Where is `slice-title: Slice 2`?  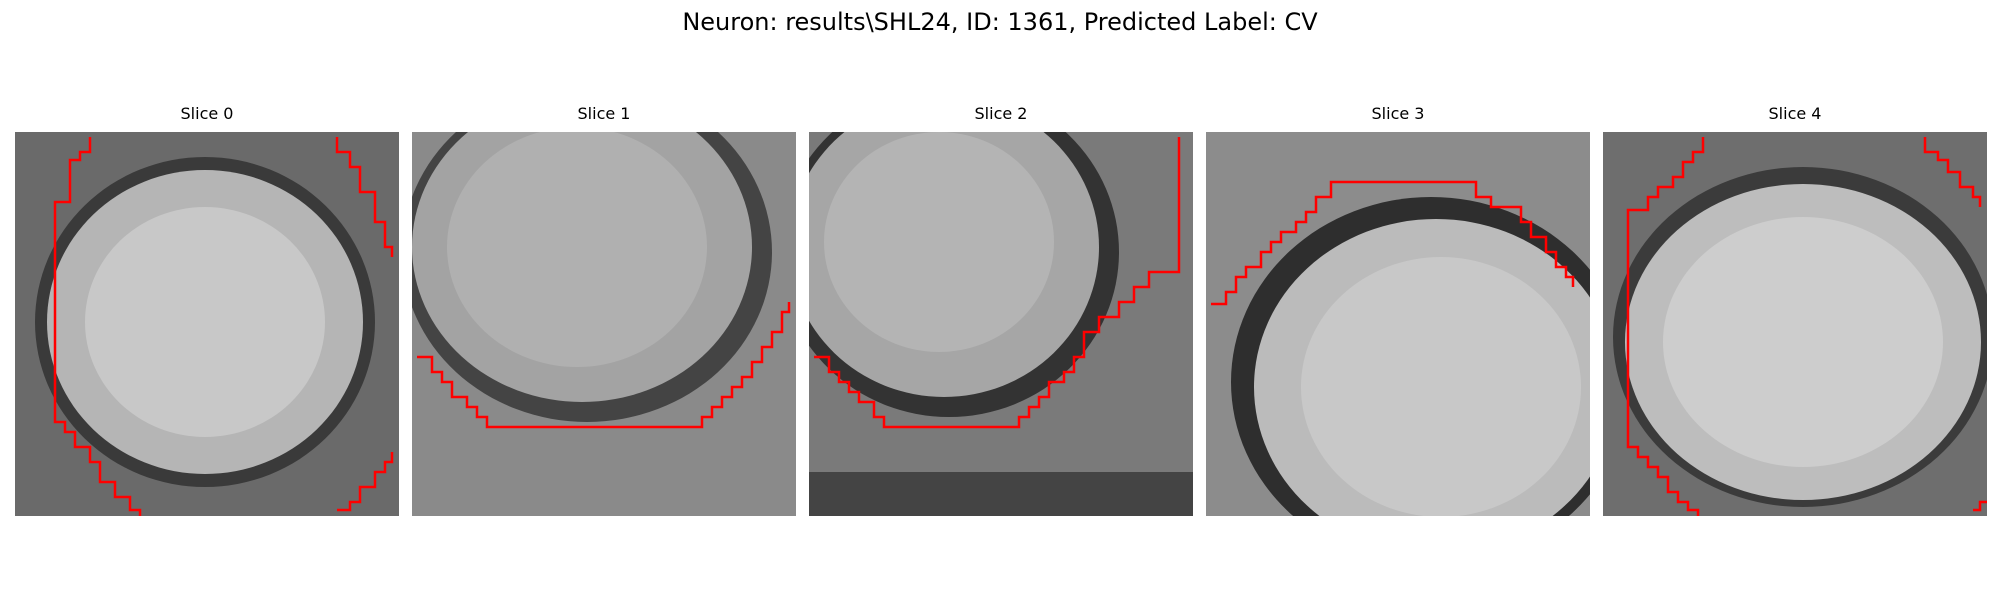 slice-title: Slice 2 is located at coordinates (1001, 113).